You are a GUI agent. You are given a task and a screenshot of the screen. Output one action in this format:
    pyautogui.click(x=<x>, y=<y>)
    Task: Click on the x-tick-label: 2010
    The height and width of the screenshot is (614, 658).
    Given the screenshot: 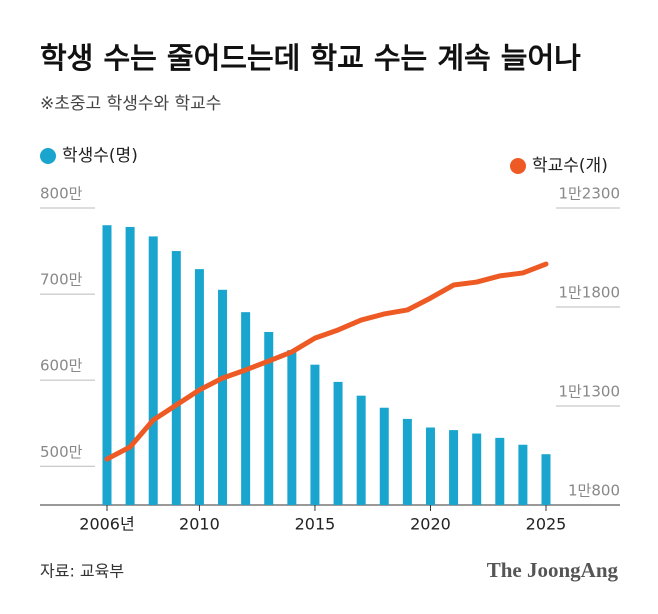 What is the action you would take?
    pyautogui.click(x=199, y=524)
    